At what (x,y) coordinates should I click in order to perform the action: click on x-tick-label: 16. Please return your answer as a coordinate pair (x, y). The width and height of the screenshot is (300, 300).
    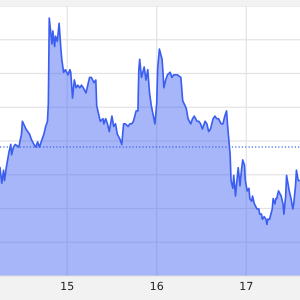
    Looking at the image, I should click on (157, 286).